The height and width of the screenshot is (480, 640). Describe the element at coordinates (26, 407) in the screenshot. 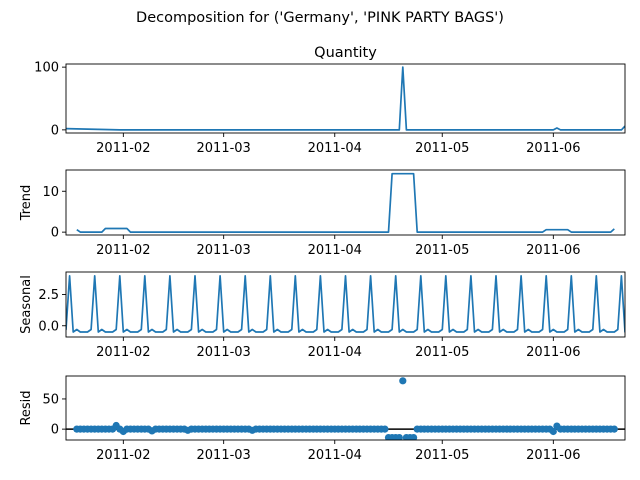

I see `y-axis-label: Resid` at that location.